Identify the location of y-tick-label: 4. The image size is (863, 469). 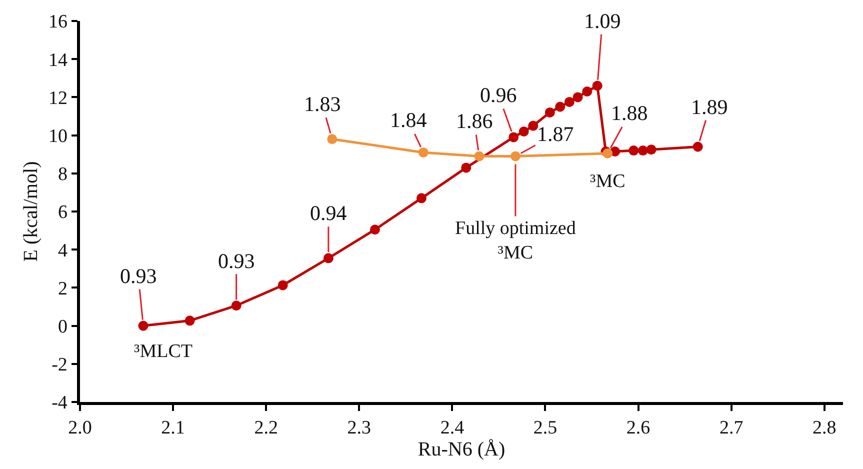
(63, 251).